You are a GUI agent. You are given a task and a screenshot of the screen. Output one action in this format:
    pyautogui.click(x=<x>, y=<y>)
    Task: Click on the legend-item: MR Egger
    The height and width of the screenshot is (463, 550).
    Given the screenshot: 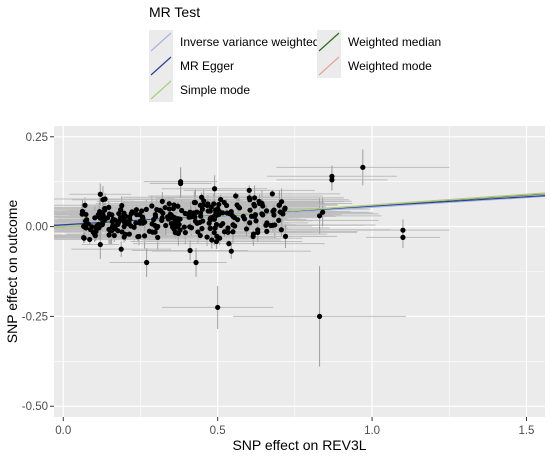 What is the action you would take?
    pyautogui.click(x=191, y=66)
    